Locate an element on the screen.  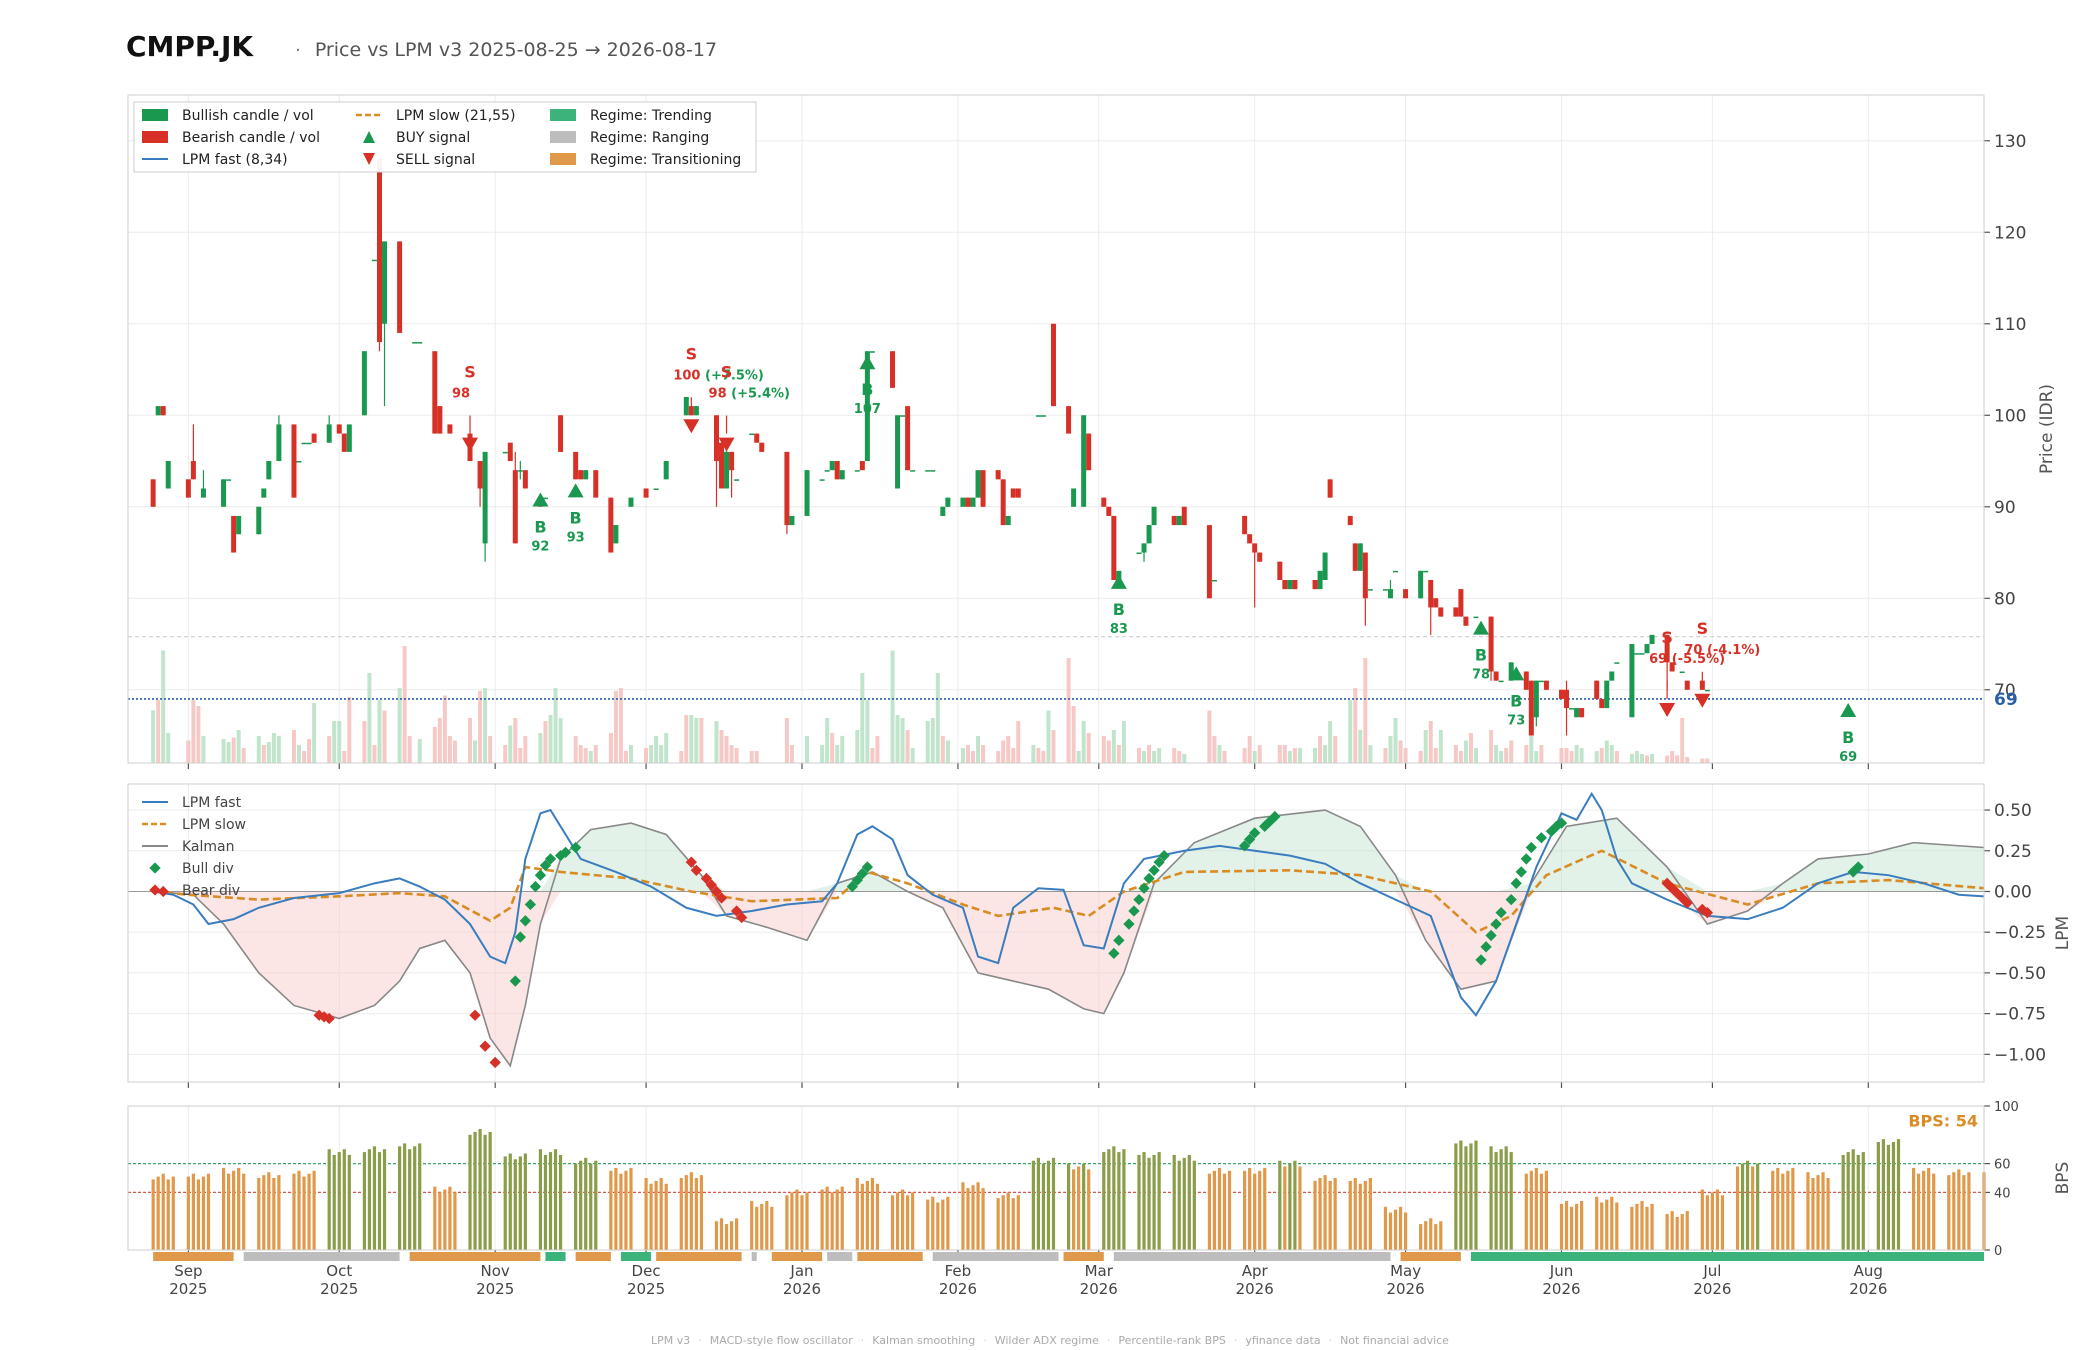
buy-signal-marker is located at coordinates (867, 362).